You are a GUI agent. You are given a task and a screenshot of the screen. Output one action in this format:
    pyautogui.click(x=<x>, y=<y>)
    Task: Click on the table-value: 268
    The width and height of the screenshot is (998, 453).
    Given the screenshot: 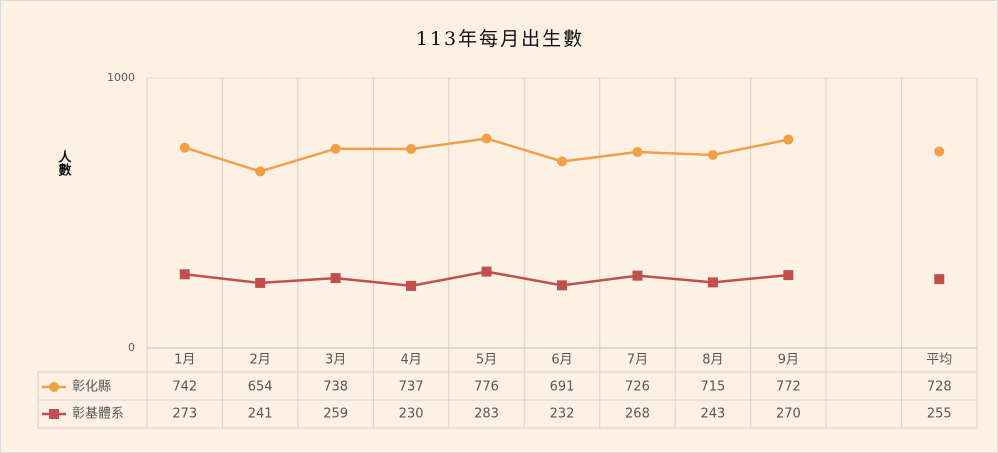 What is the action you would take?
    pyautogui.click(x=637, y=414)
    